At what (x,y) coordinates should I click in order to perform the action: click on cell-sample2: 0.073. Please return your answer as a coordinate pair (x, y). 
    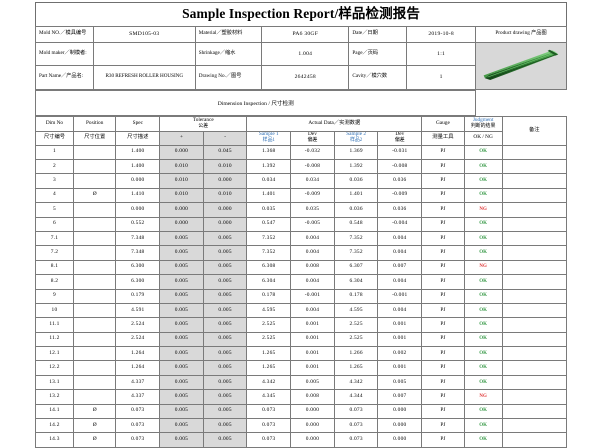
    Looking at the image, I should click on (356, 440).